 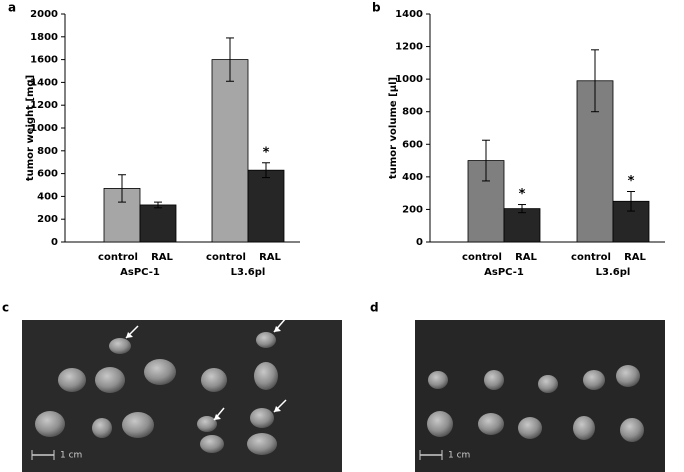 I want to click on y-axis-title: tumor volume [µl], so click(x=393, y=128).